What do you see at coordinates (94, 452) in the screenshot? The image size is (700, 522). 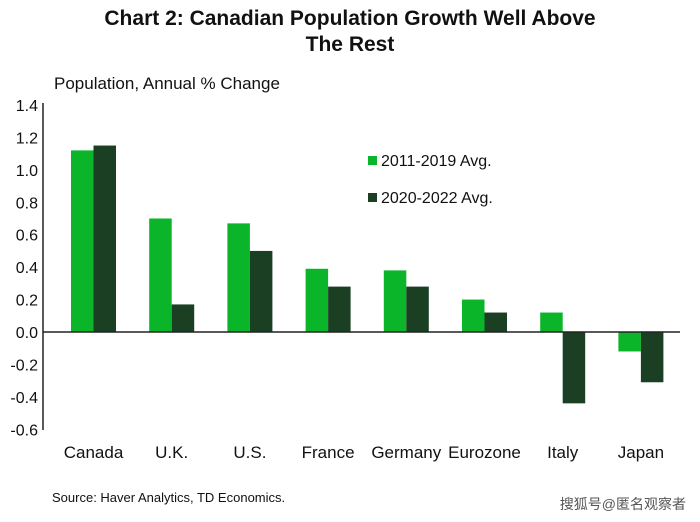 I see `x-tick-label: Canada` at bounding box center [94, 452].